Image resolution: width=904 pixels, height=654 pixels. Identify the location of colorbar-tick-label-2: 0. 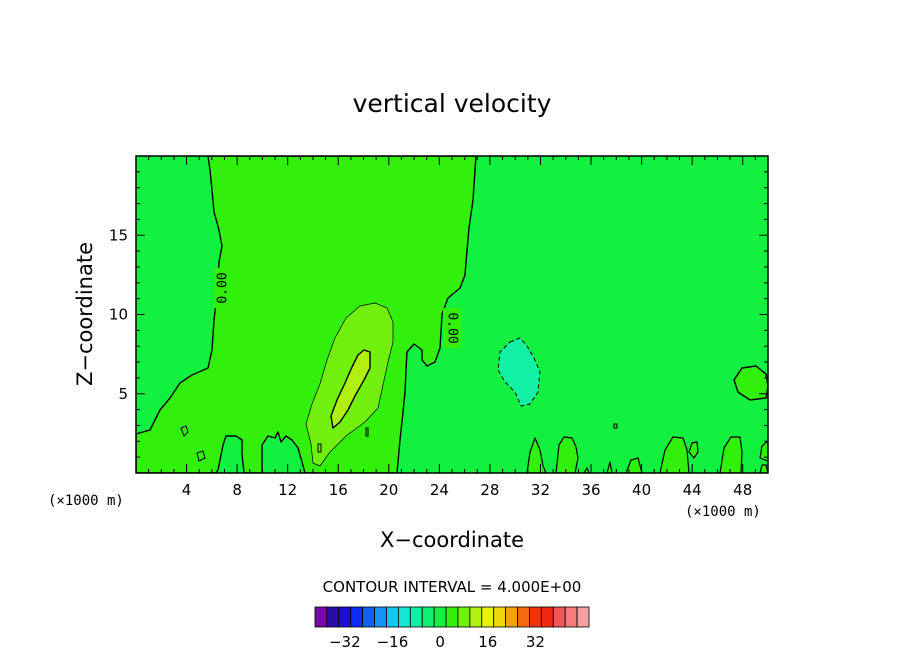
(440, 642).